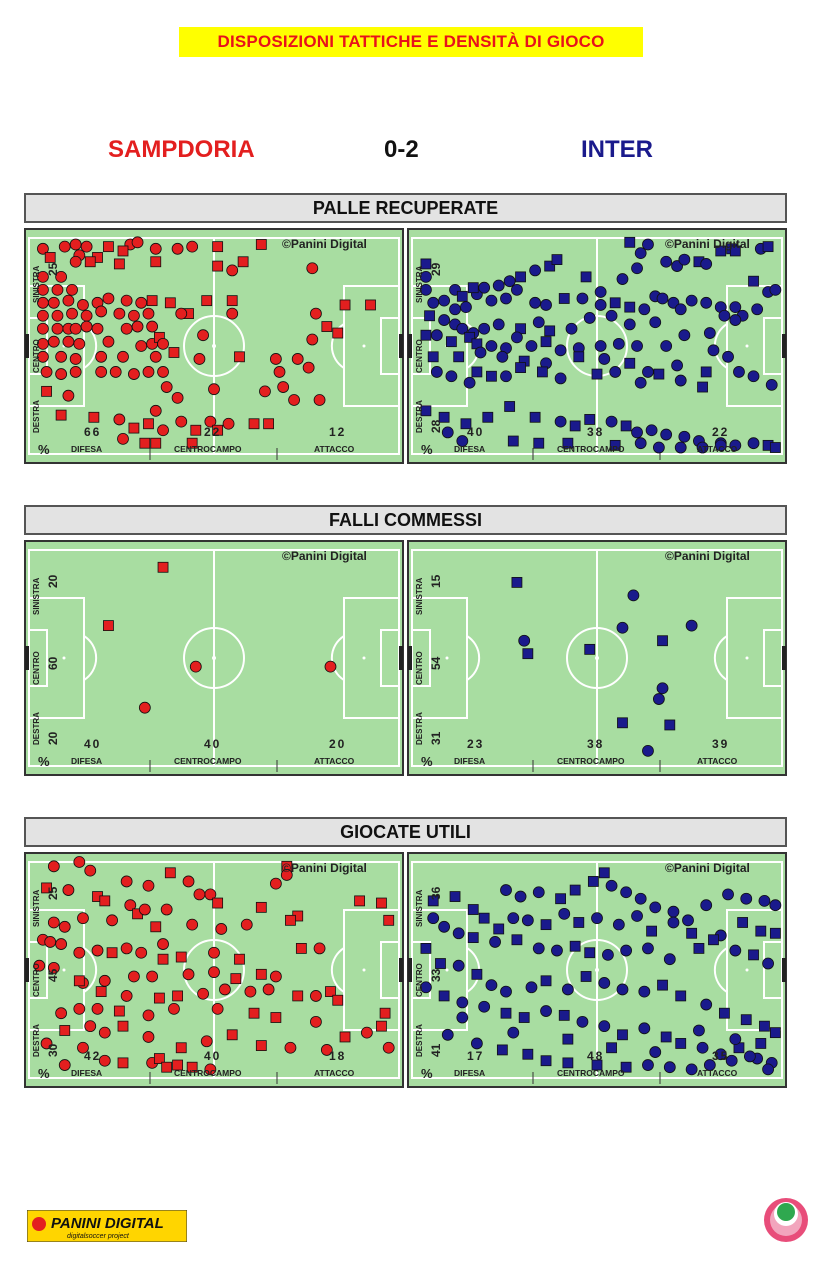  What do you see at coordinates (707, 556) in the screenshot?
I see `watermark-text: ©Panini Digital` at bounding box center [707, 556].